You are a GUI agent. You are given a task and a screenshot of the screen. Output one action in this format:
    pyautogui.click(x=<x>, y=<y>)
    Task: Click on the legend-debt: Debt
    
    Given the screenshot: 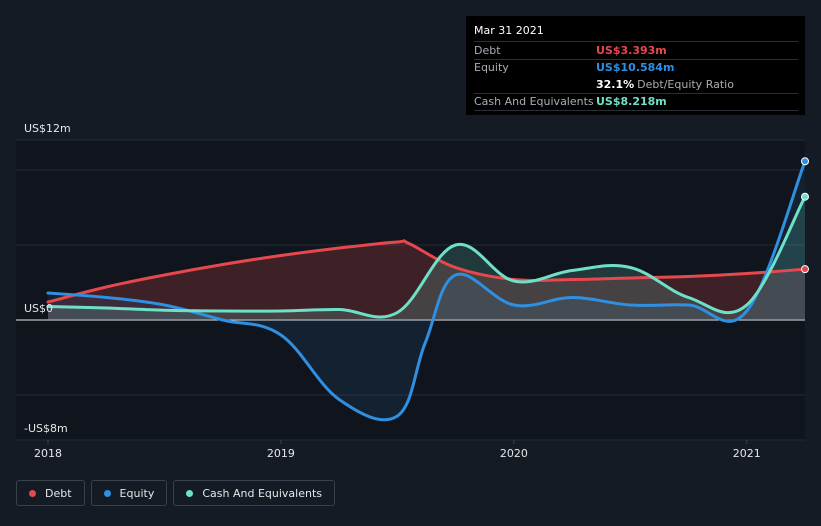 What is the action you would take?
    pyautogui.click(x=50, y=493)
    